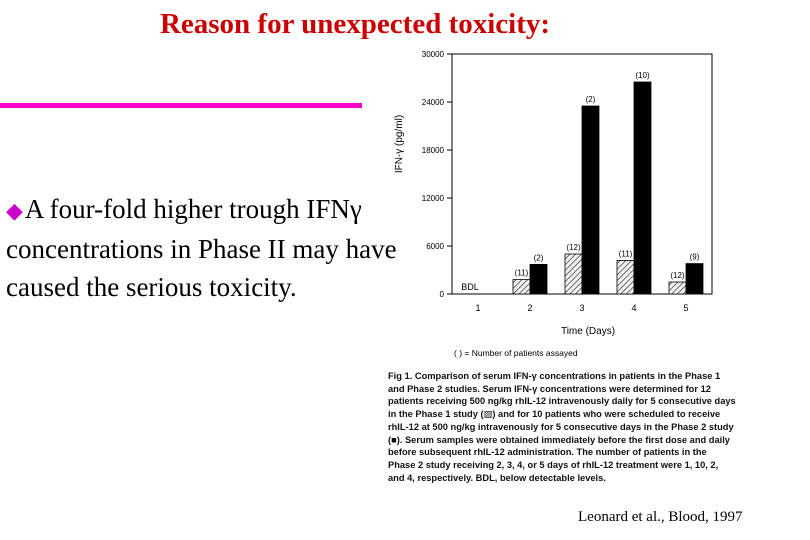 The width and height of the screenshot is (810, 540). I want to click on y-tick-label: 12000, so click(433, 198).